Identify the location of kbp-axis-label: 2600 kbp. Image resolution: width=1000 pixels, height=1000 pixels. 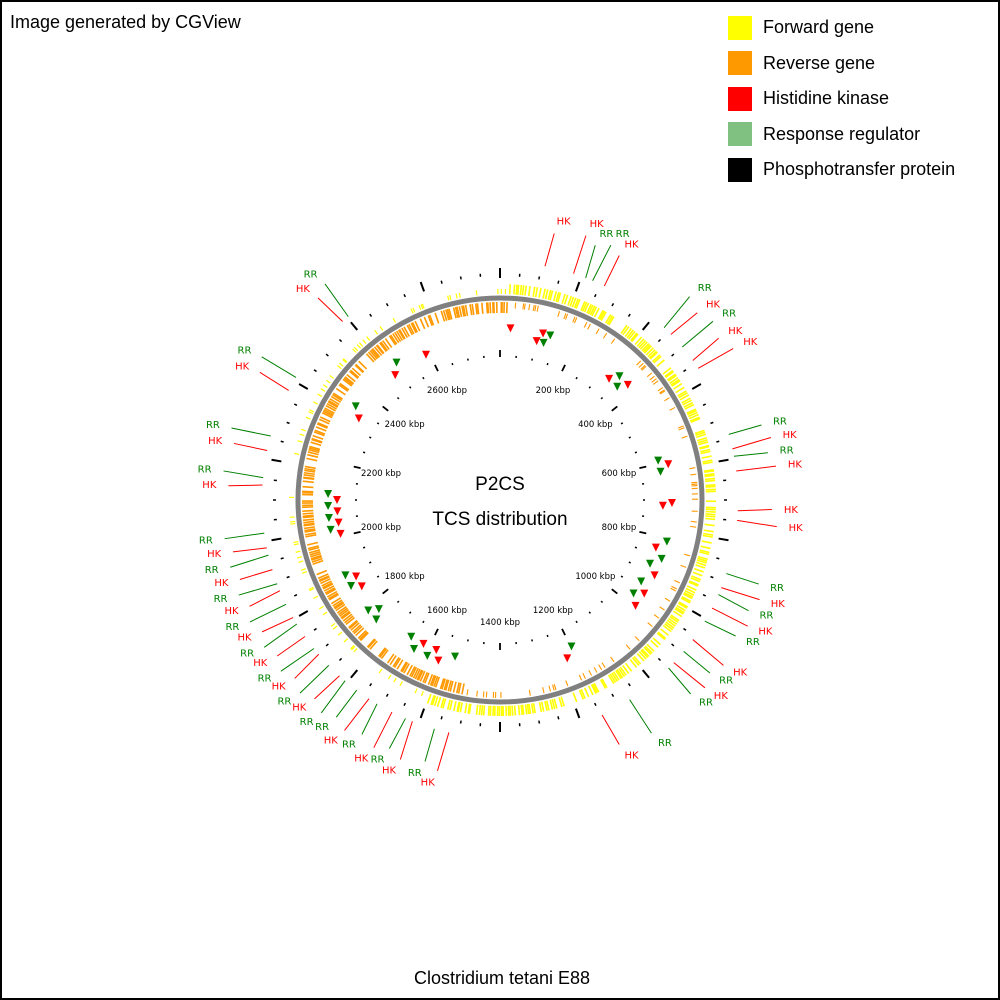
(447, 391).